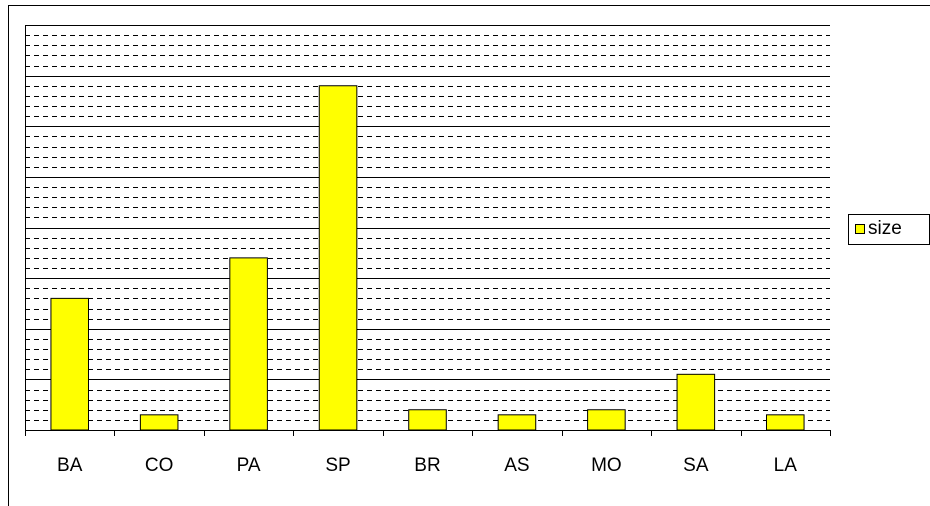  What do you see at coordinates (337, 465) in the screenshot?
I see `x-tick-label: SP` at bounding box center [337, 465].